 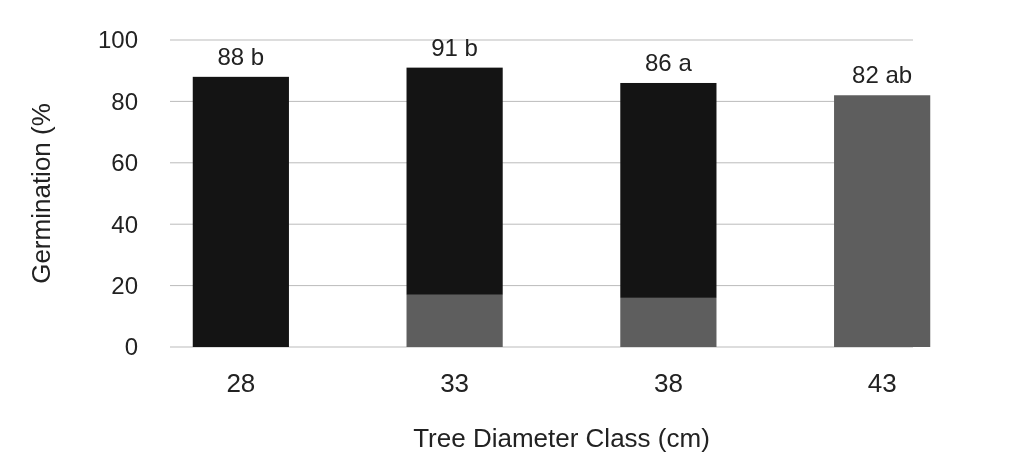 I want to click on y-tick-label: 40, so click(x=124, y=224).